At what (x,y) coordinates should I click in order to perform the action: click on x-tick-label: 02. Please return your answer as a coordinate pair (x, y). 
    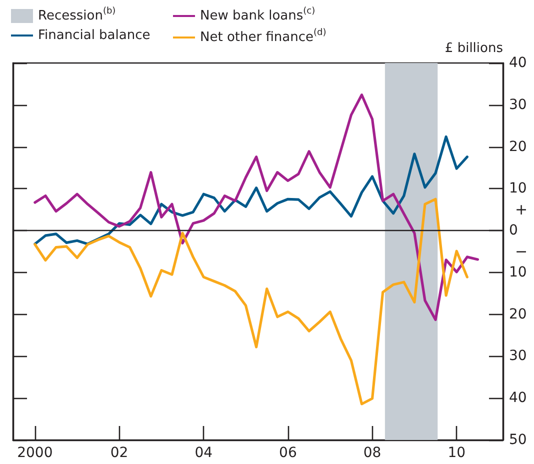
    Looking at the image, I should click on (119, 453).